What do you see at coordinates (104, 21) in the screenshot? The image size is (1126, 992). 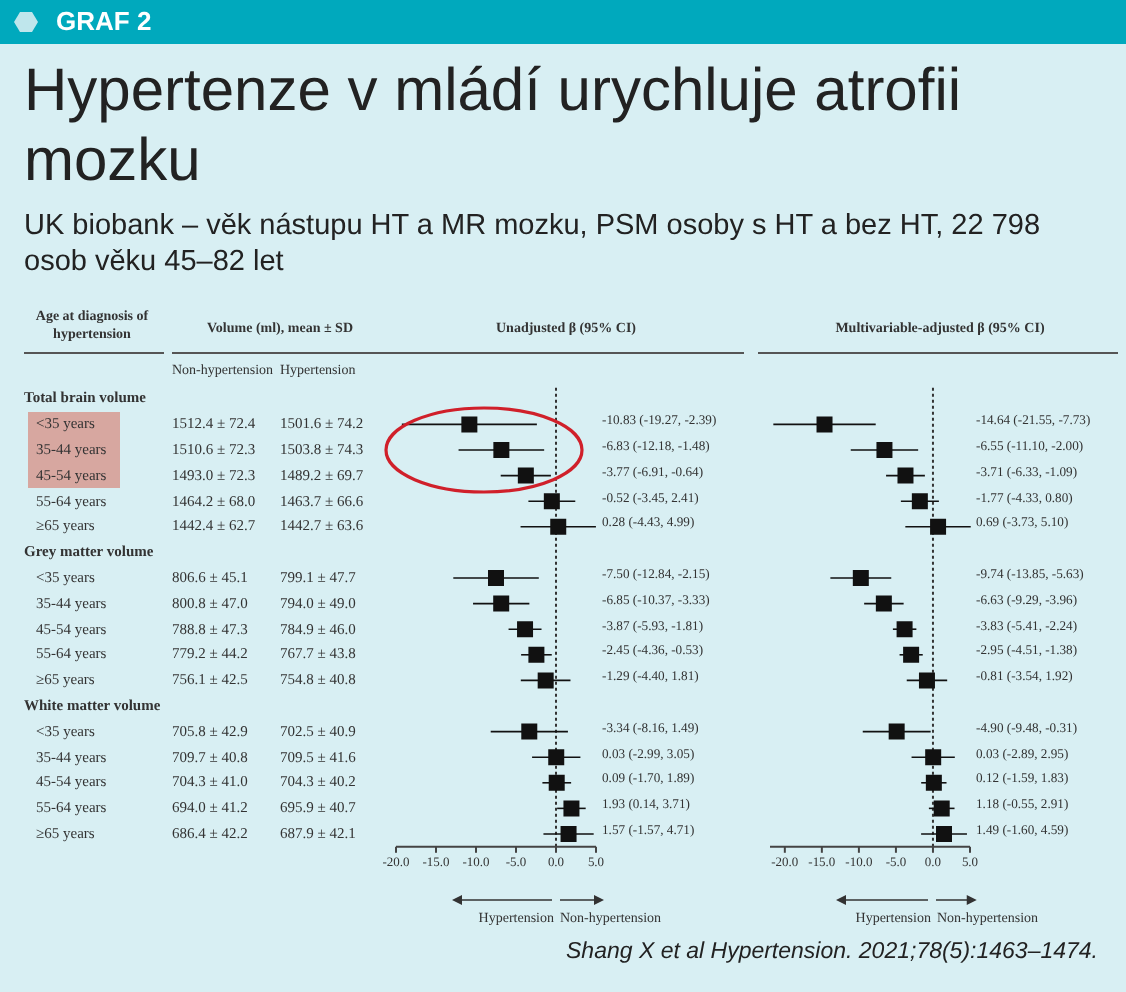 I see `text: GRAF 2` at bounding box center [104, 21].